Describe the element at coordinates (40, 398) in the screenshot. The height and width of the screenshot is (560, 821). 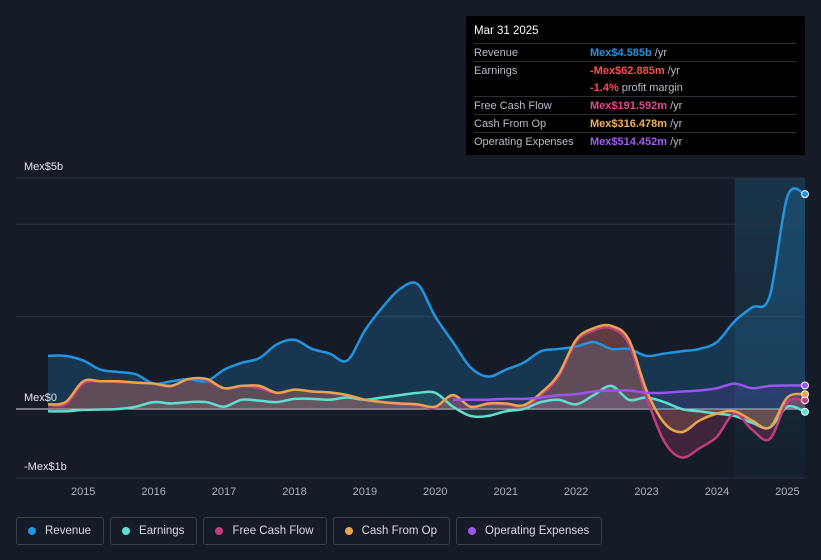
I see `y-label-zero: Mex$0` at that location.